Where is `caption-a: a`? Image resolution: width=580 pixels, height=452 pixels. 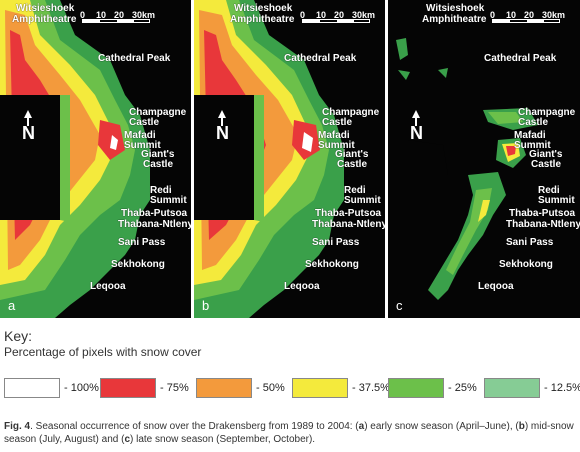 caption-a: a is located at coordinates (361, 426).